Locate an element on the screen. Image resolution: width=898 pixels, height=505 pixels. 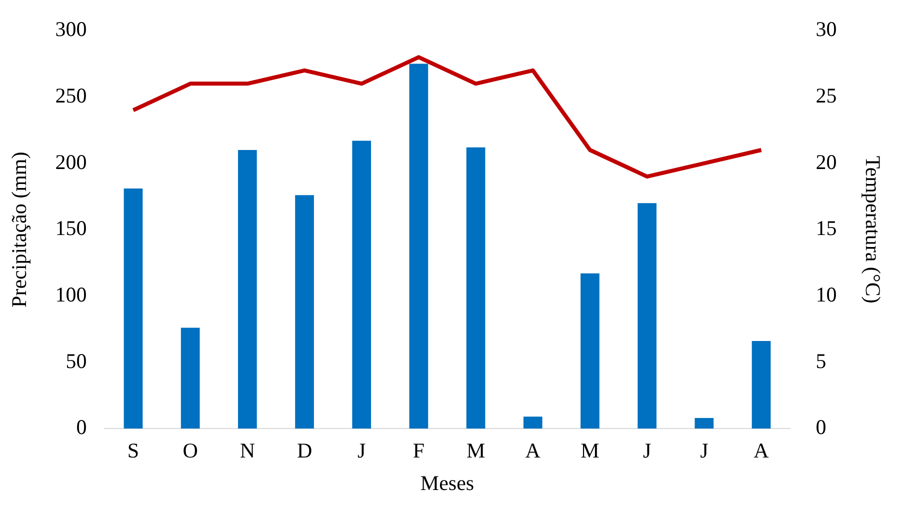
x-tick-label: N is located at coordinates (248, 450).